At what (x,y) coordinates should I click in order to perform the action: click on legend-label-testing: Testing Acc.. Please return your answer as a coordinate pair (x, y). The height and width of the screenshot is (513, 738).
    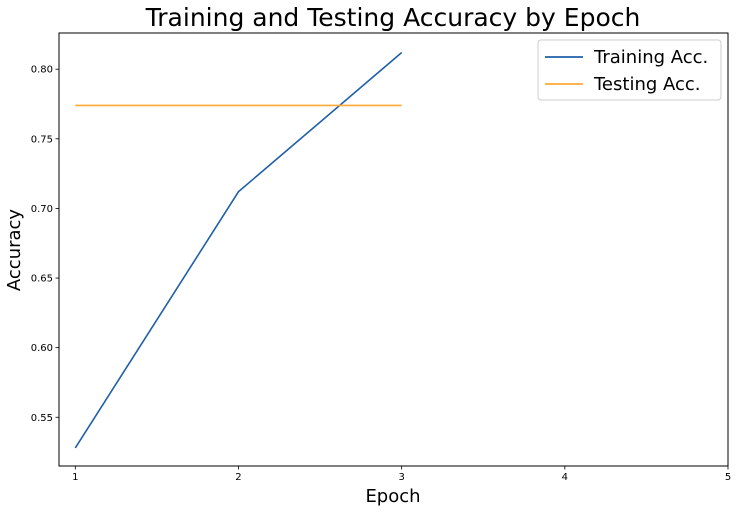
    Looking at the image, I should click on (647, 84).